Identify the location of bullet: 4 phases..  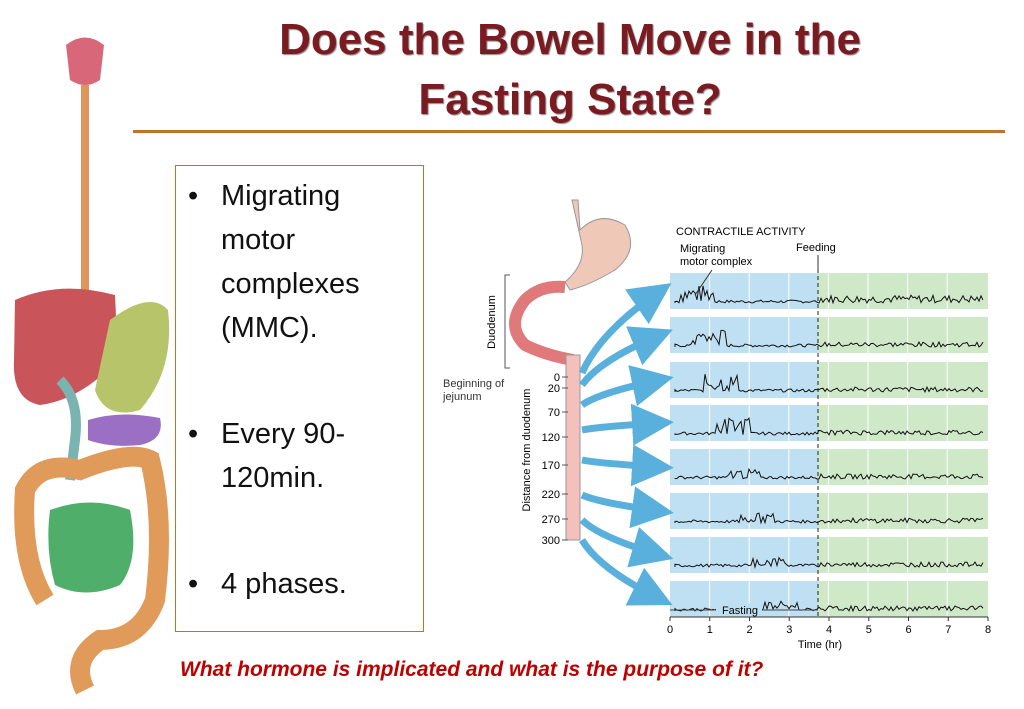
(298, 584).